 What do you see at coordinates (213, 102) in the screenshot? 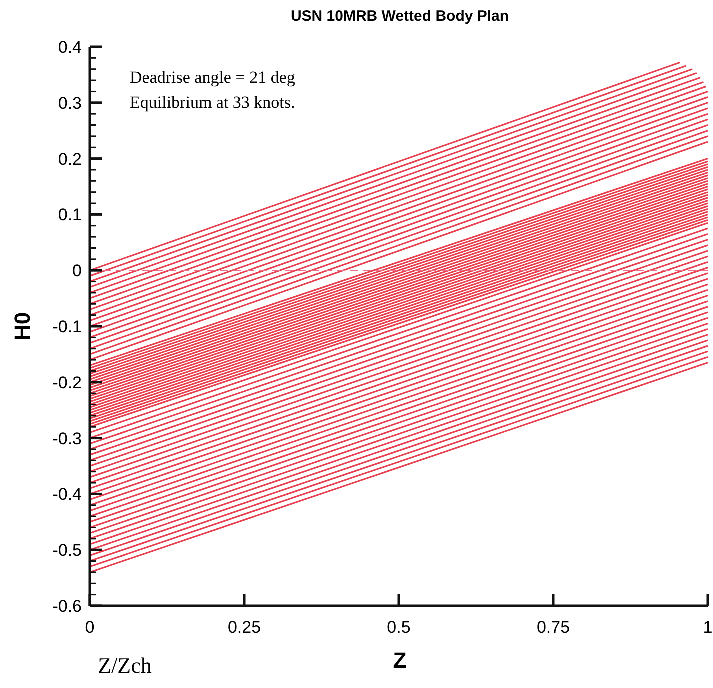
I see `annotation: Equilibrium at 33 knots.` at bounding box center [213, 102].